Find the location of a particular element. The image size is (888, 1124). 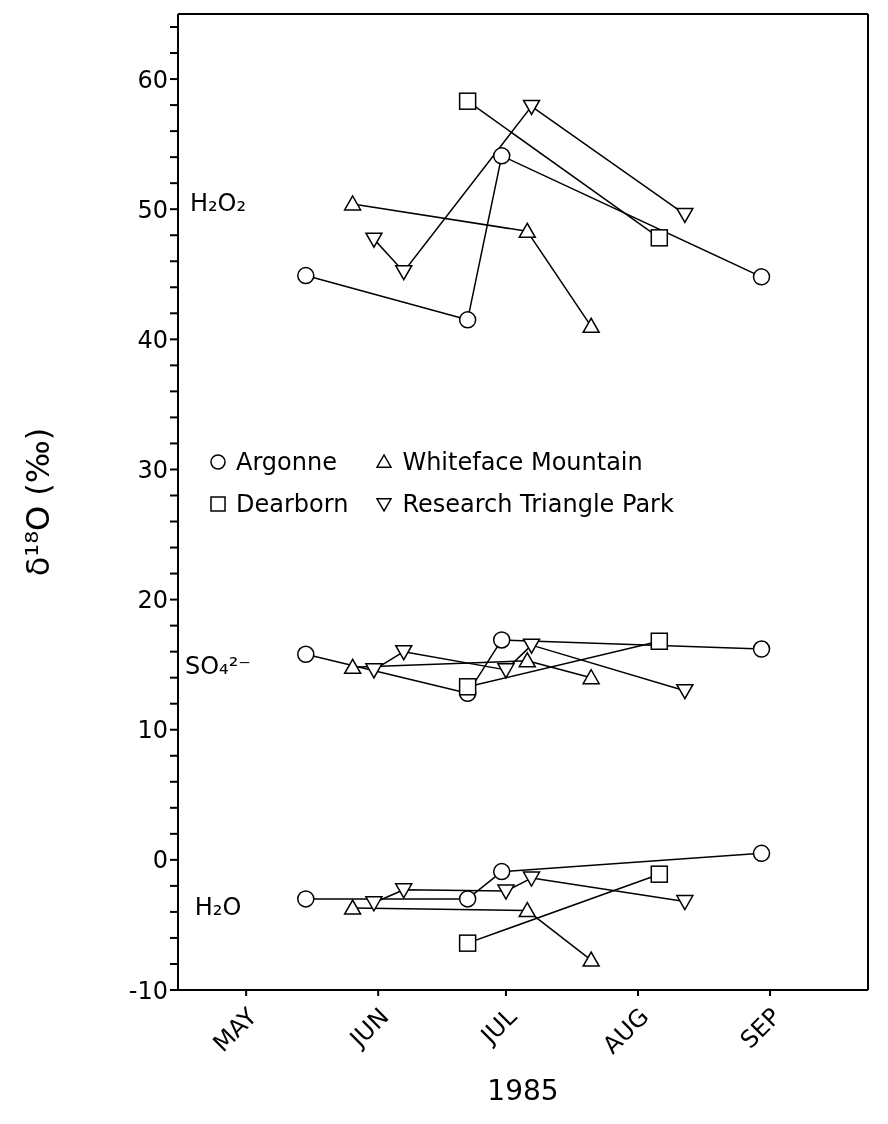

legend-label: Research Triangle Park is located at coordinates (538, 504).